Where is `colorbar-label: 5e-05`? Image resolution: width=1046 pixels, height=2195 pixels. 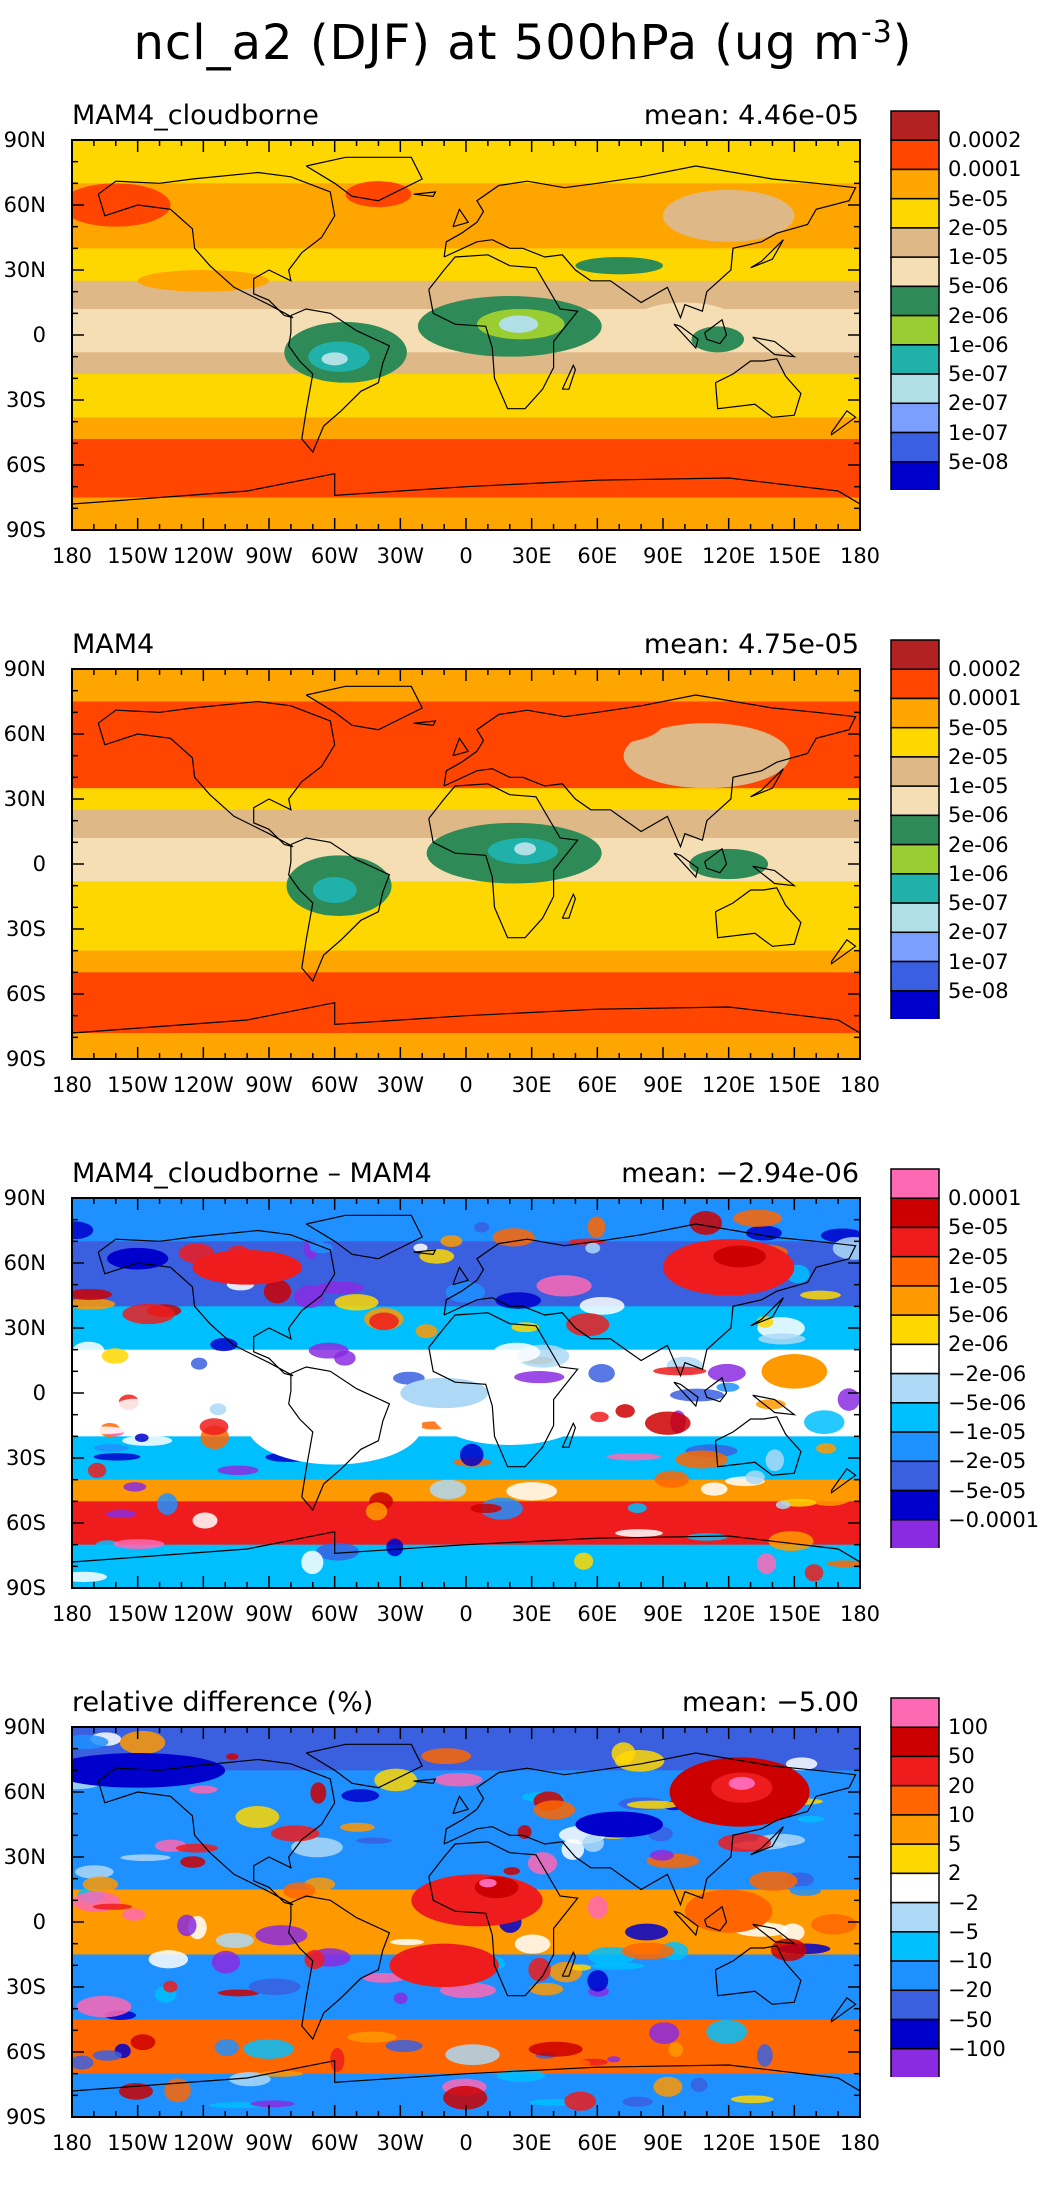 colorbar-label: 5e-05 is located at coordinates (978, 727).